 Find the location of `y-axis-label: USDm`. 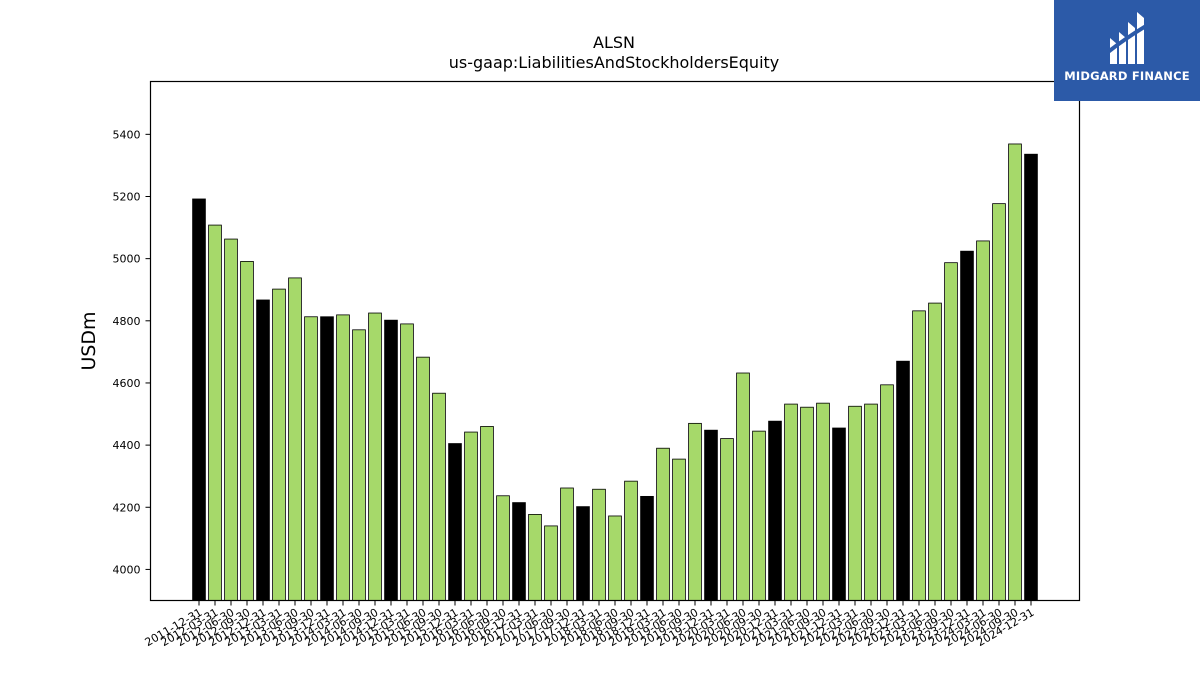

y-axis-label: USDm is located at coordinates (89, 340).